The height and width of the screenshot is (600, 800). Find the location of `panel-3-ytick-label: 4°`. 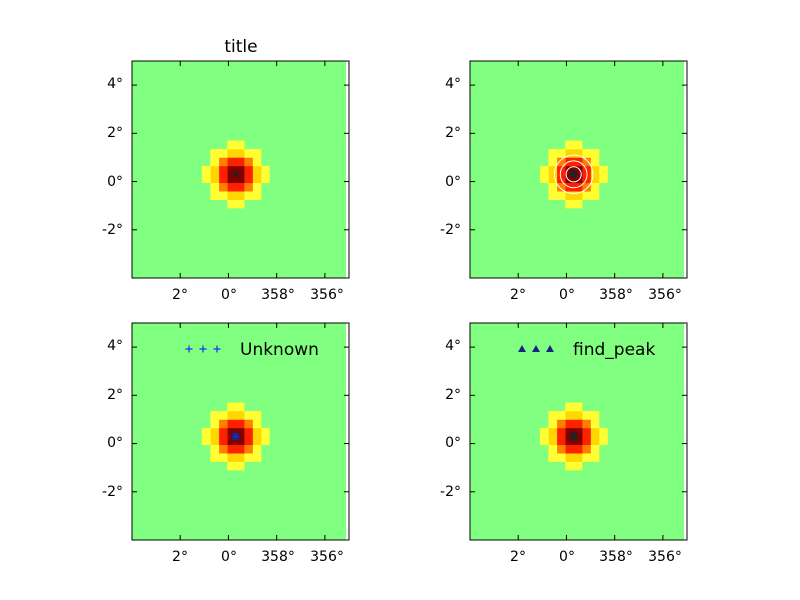

panel-3-ytick-label: 4° is located at coordinates (115, 346).